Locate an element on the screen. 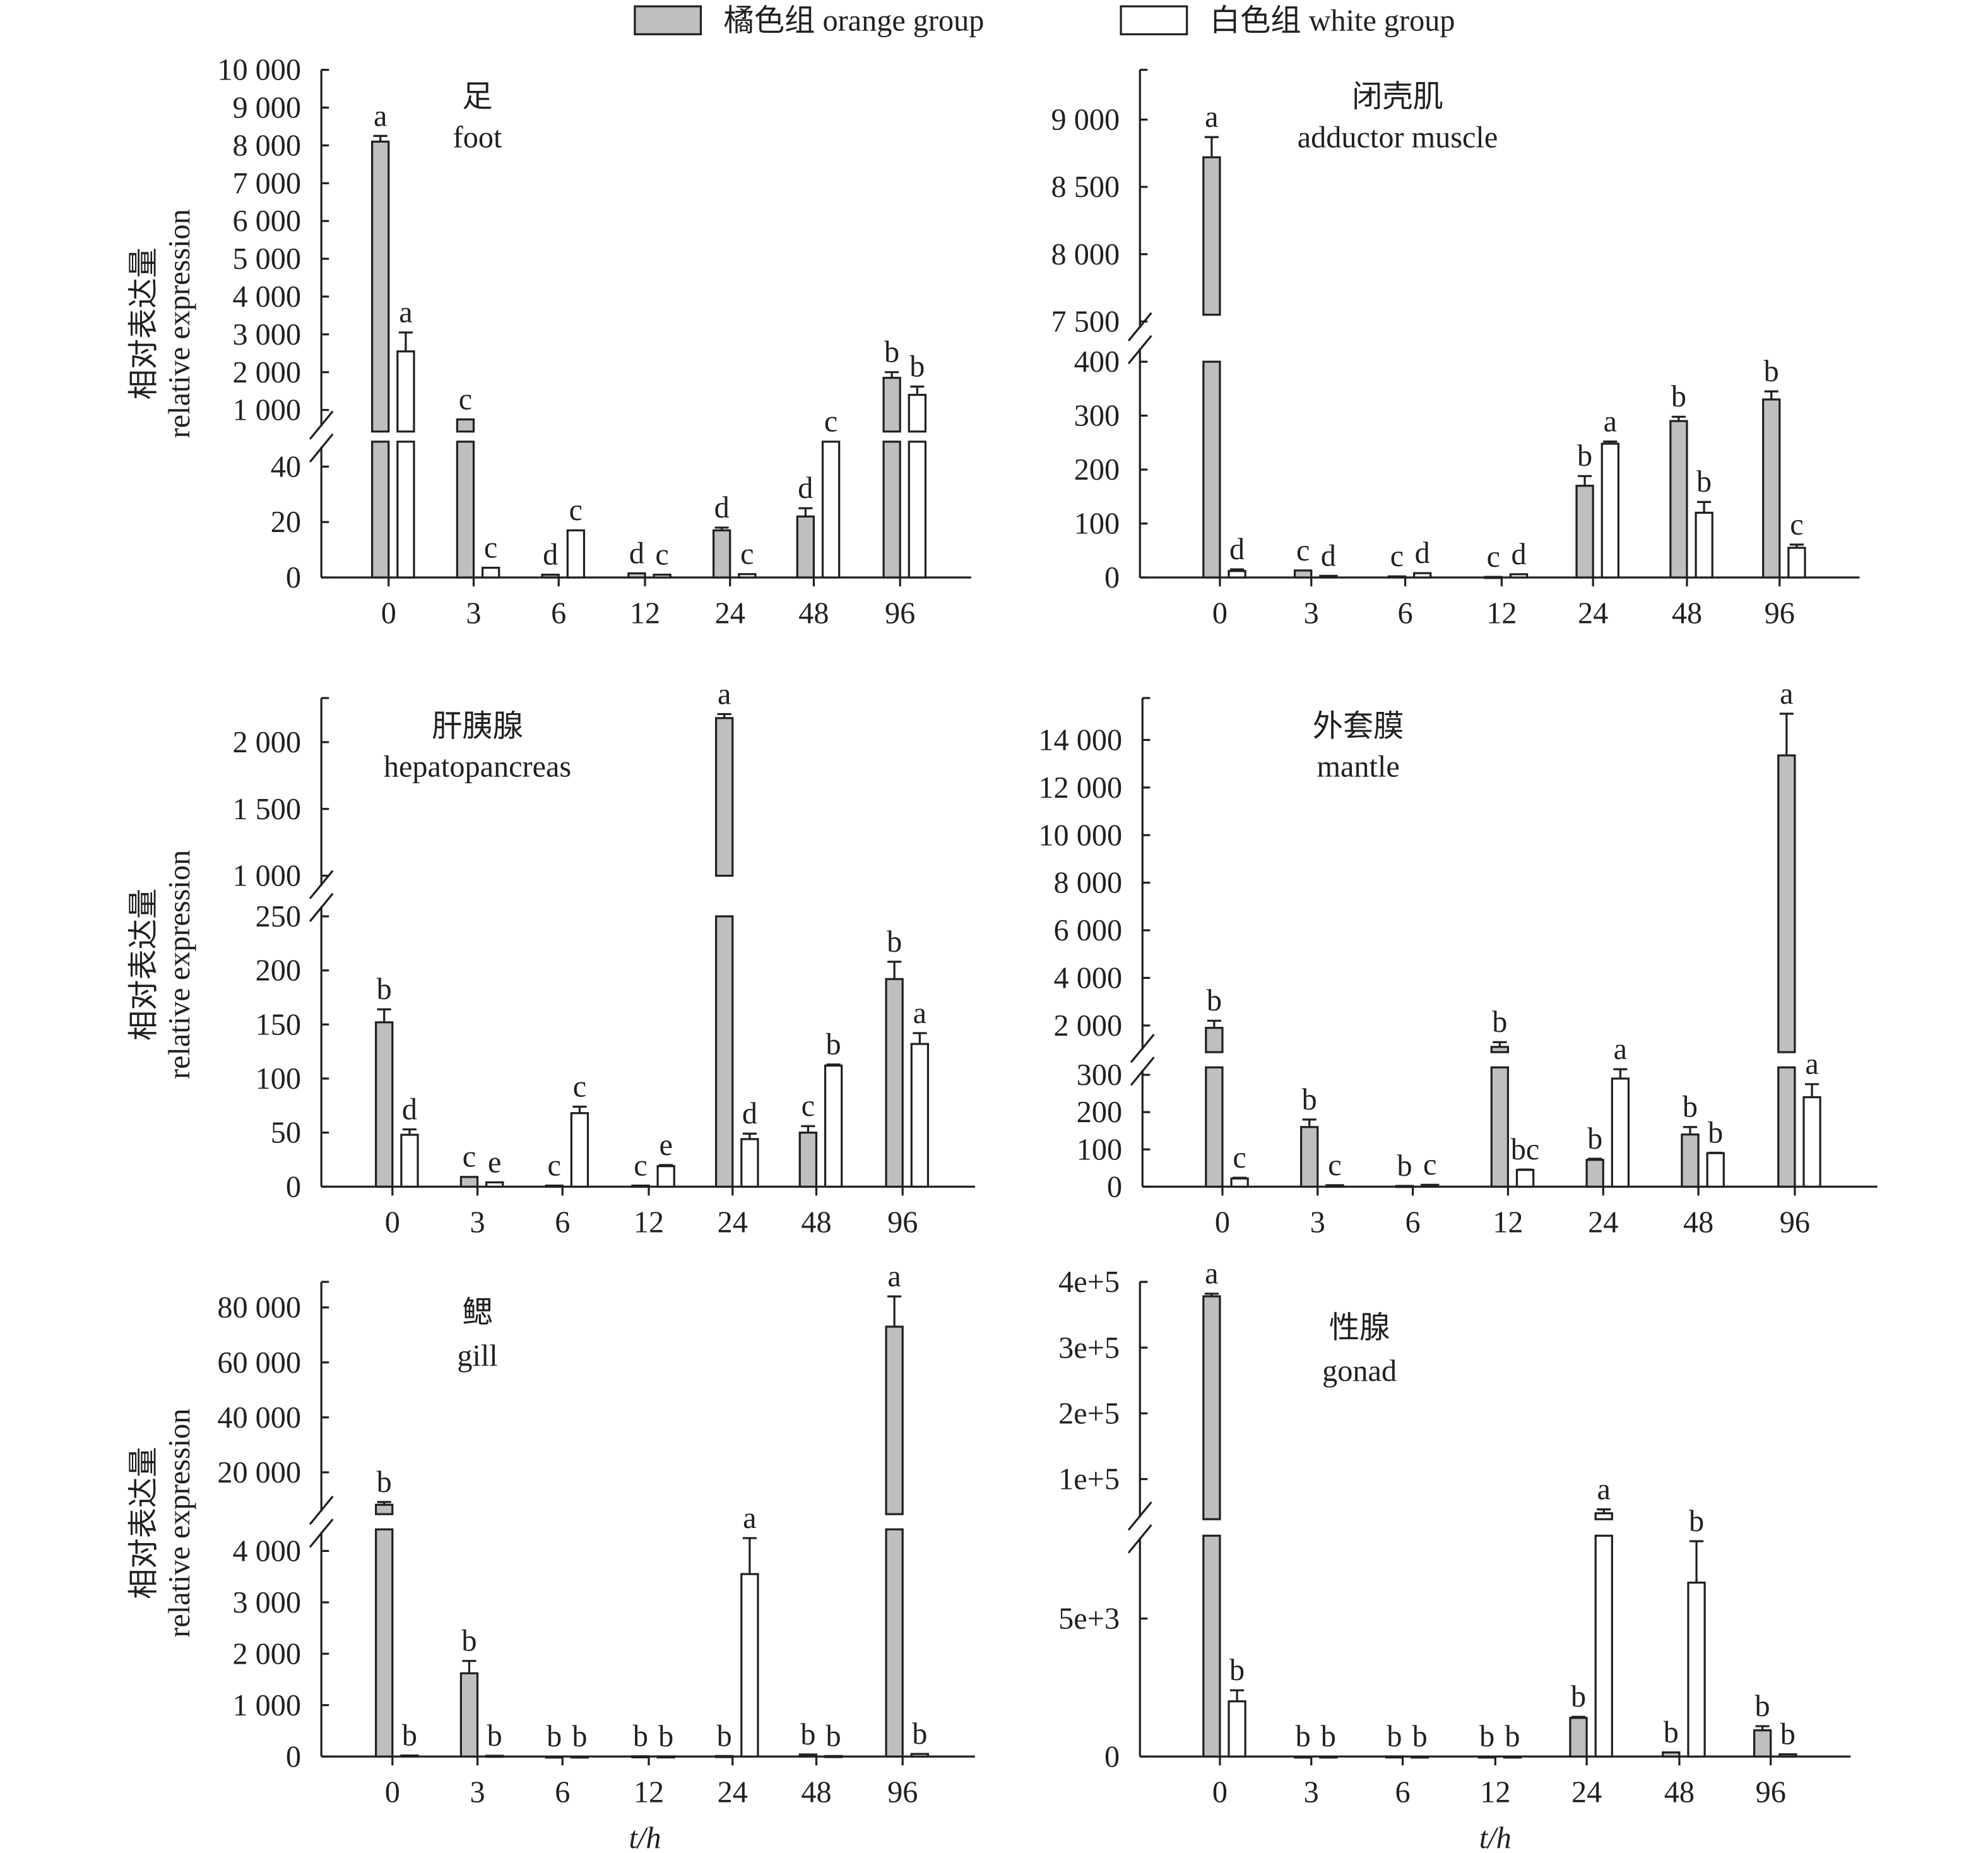  x-axis-label: t/h is located at coordinates (645, 1837).